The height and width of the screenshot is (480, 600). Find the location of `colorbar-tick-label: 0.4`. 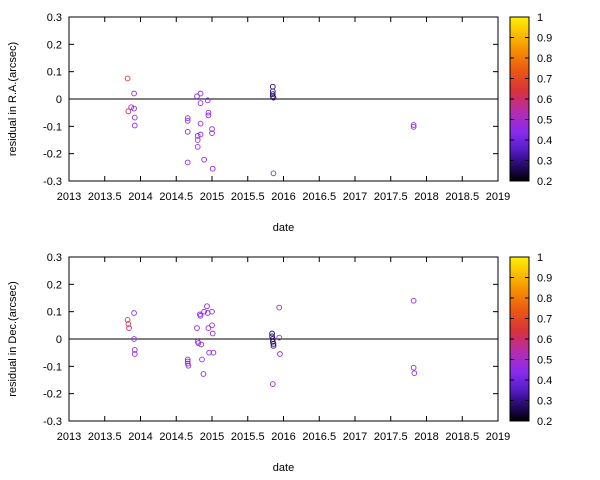

colorbar-tick-label: 0.4 is located at coordinates (544, 381).